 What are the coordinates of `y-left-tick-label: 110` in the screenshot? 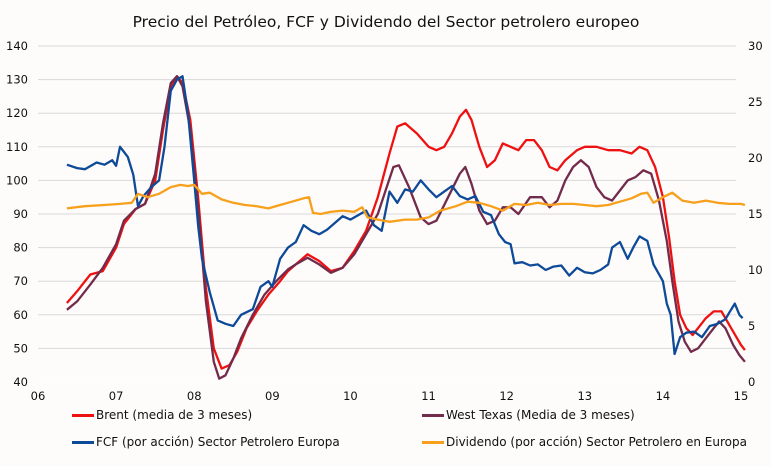 It's located at (17, 147).